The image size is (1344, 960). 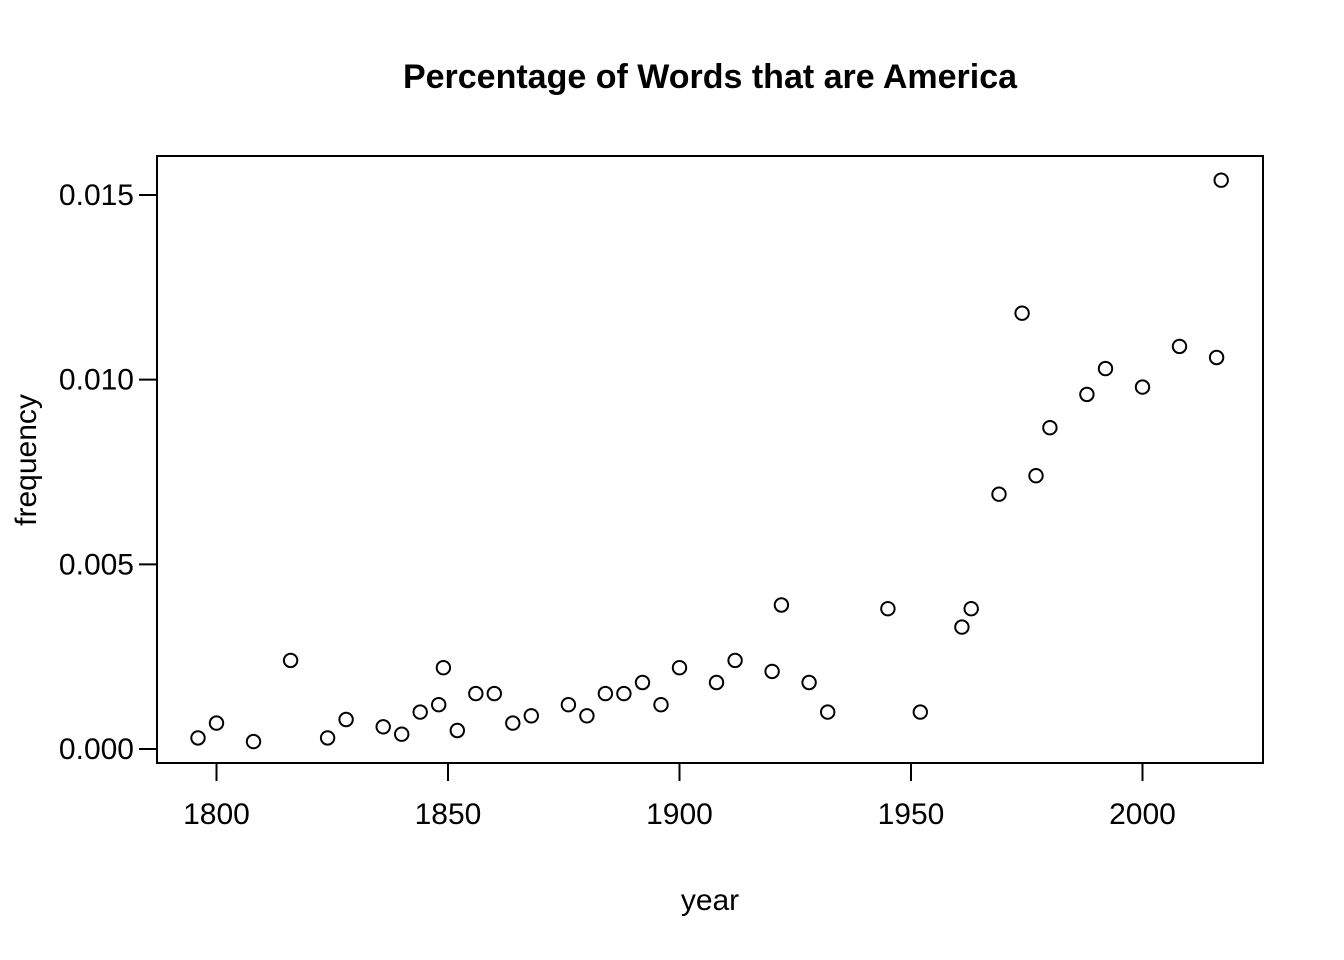 What do you see at coordinates (216, 814) in the screenshot?
I see `x-axis-tick-label: 1800` at bounding box center [216, 814].